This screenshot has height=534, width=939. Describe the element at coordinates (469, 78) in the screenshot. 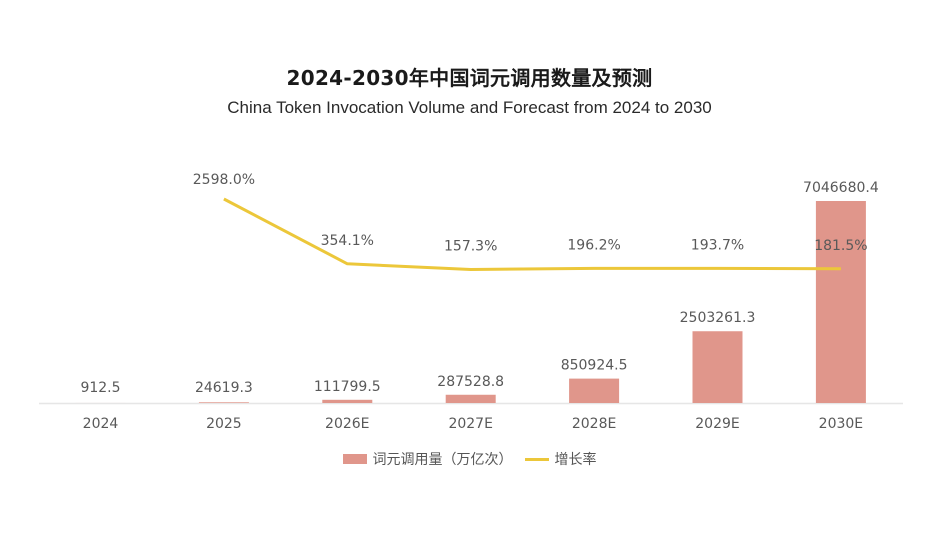

I see `chart-title: 2024-2030年中国词元调用数量及预测` at that location.